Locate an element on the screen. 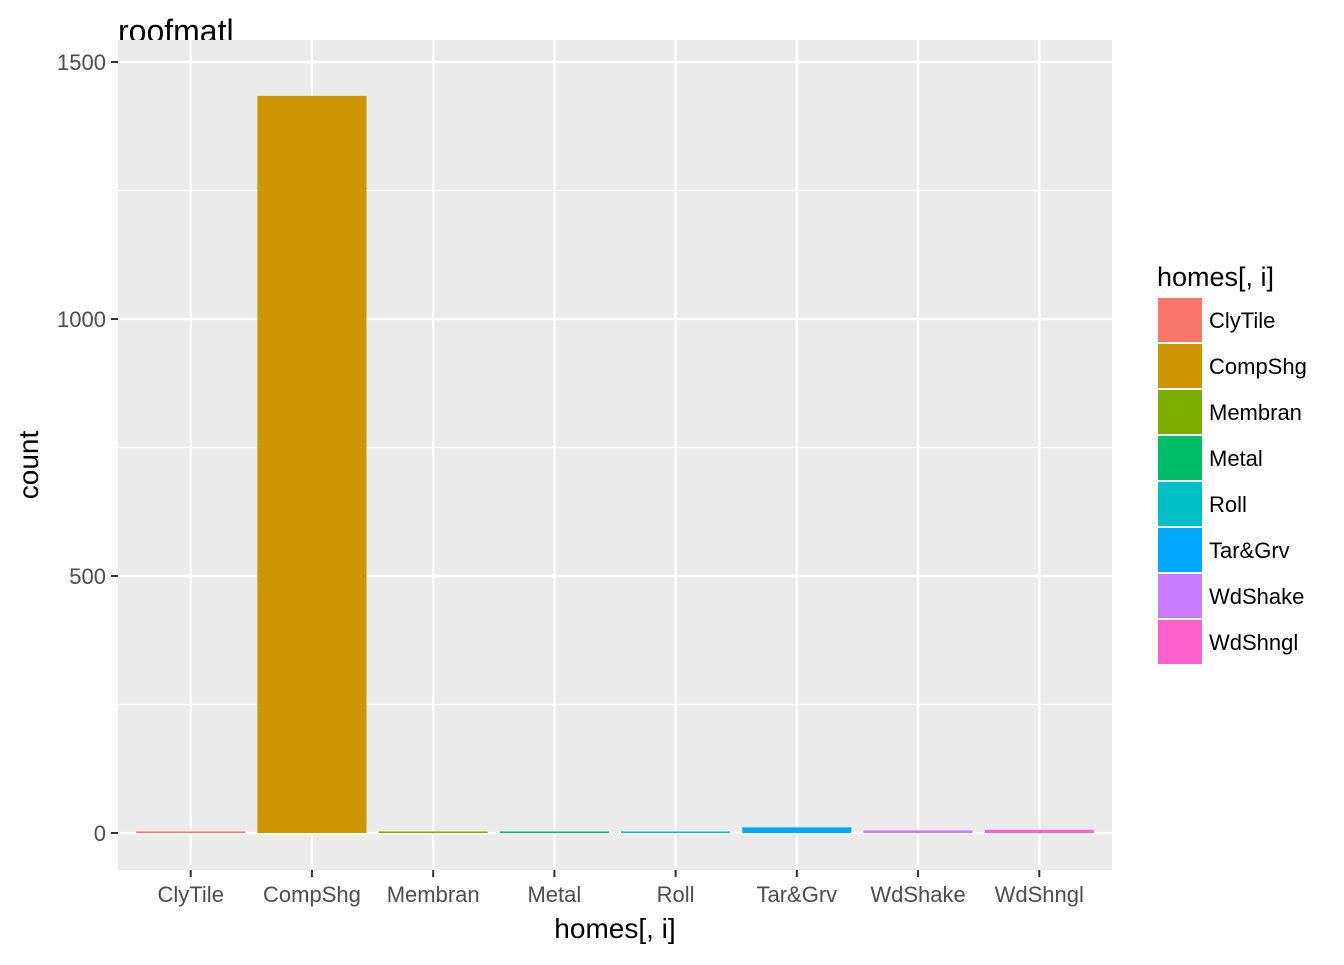 The width and height of the screenshot is (1344, 965). bar-roll is located at coordinates (676, 832).